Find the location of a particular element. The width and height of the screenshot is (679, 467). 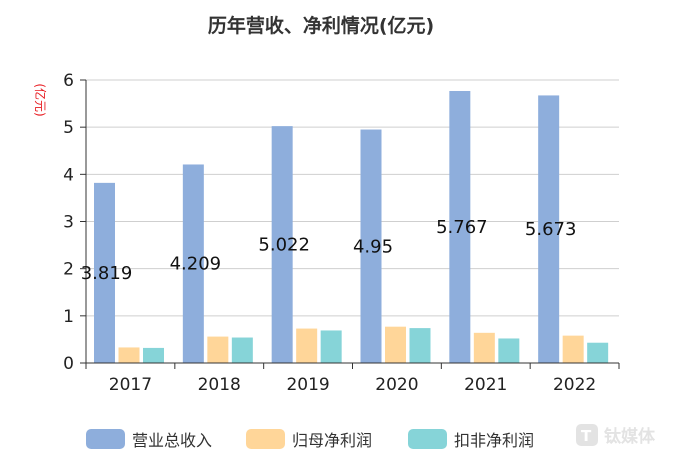

y-axis-label: (亿元) is located at coordinates (40, 99).